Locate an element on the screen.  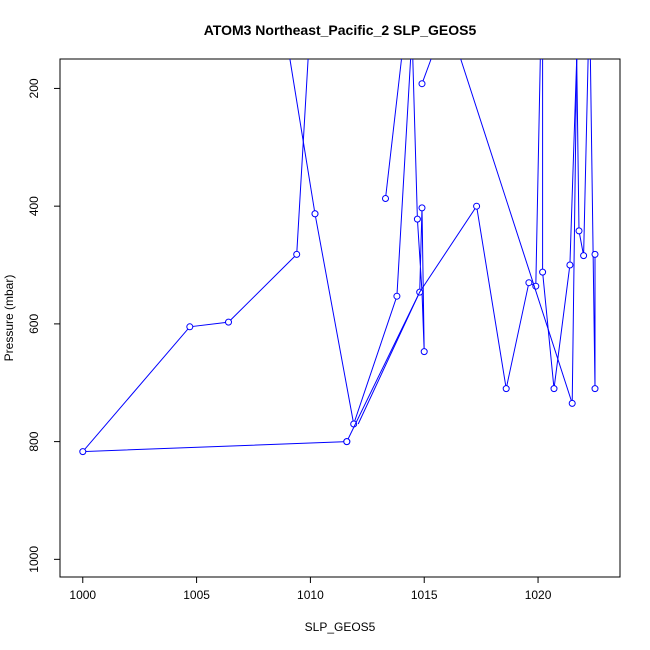
x-axis-label: SLP_GEOS5 is located at coordinates (340, 627).